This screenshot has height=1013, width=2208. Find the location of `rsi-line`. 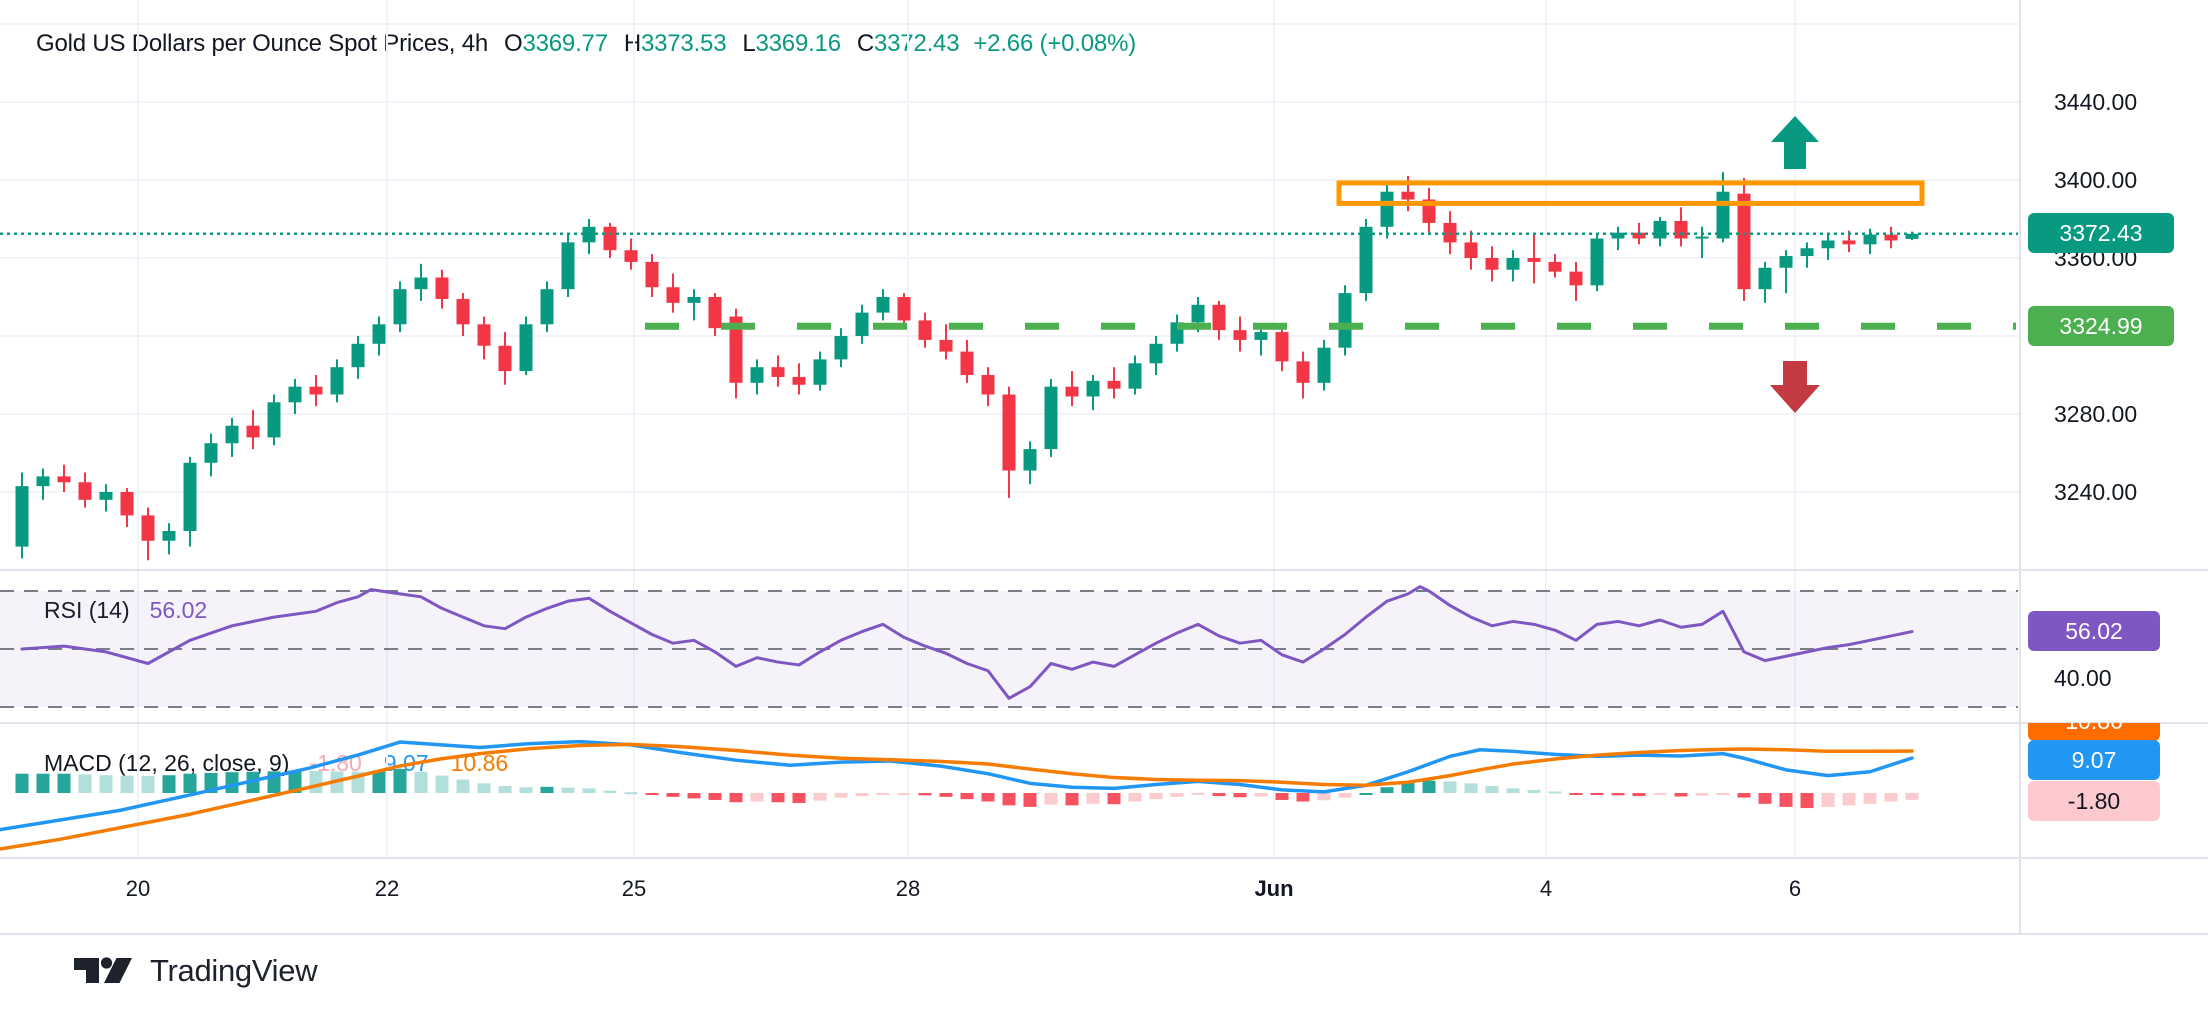

rsi-line is located at coordinates (967, 642).